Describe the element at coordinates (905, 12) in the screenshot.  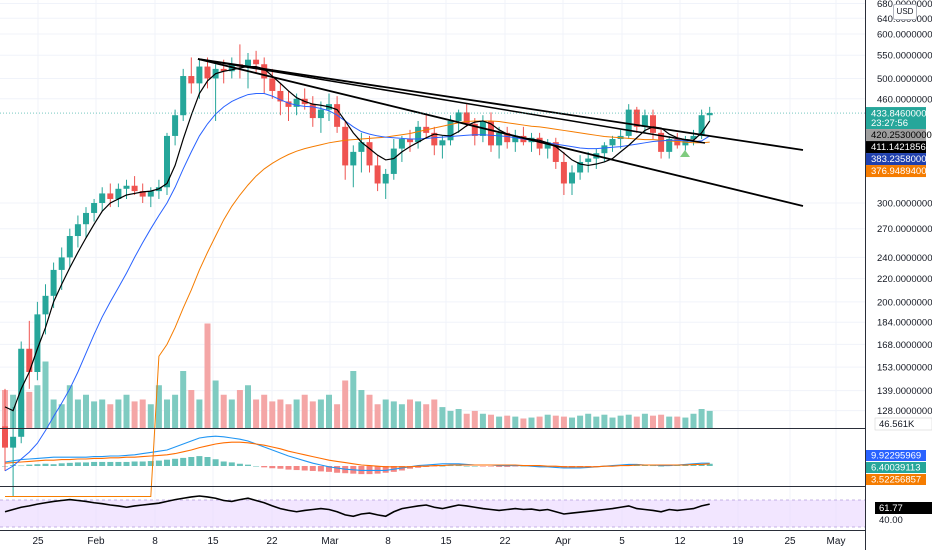
I see `currency-badge: USD` at that location.